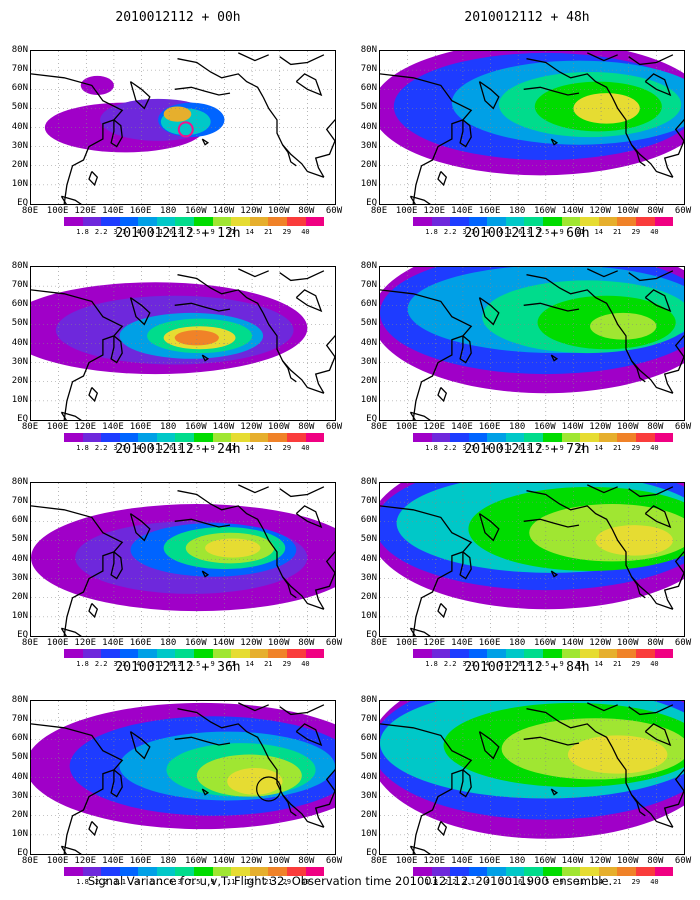  I want to click on lat-tick-label: 70N, so click(368, 69).